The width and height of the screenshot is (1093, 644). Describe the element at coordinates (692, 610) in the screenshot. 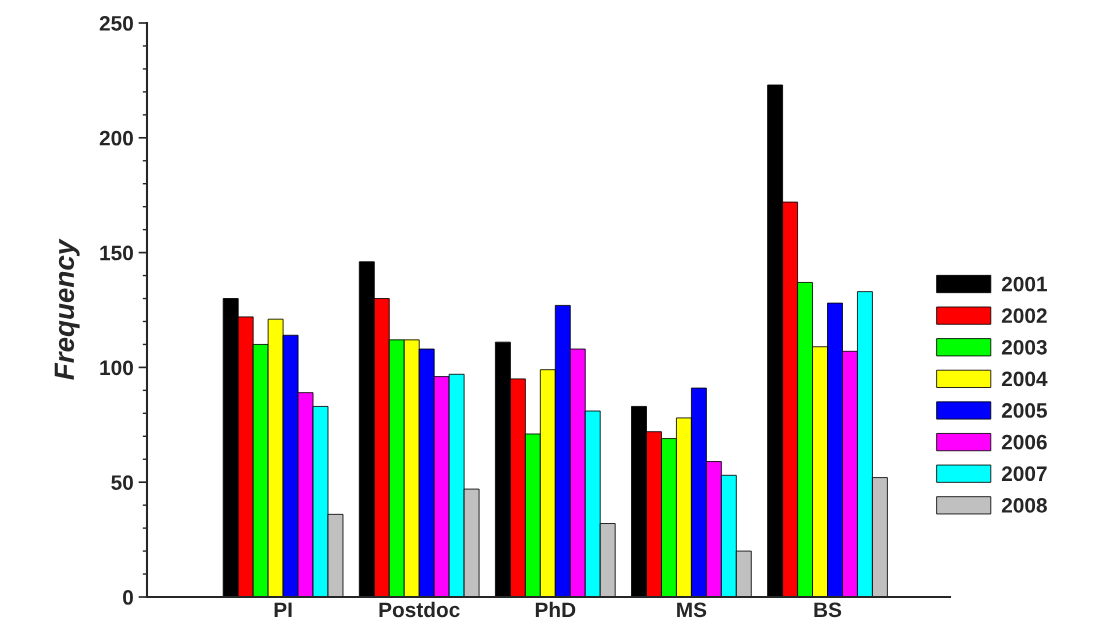

I see `x-tick-label: MS` at that location.